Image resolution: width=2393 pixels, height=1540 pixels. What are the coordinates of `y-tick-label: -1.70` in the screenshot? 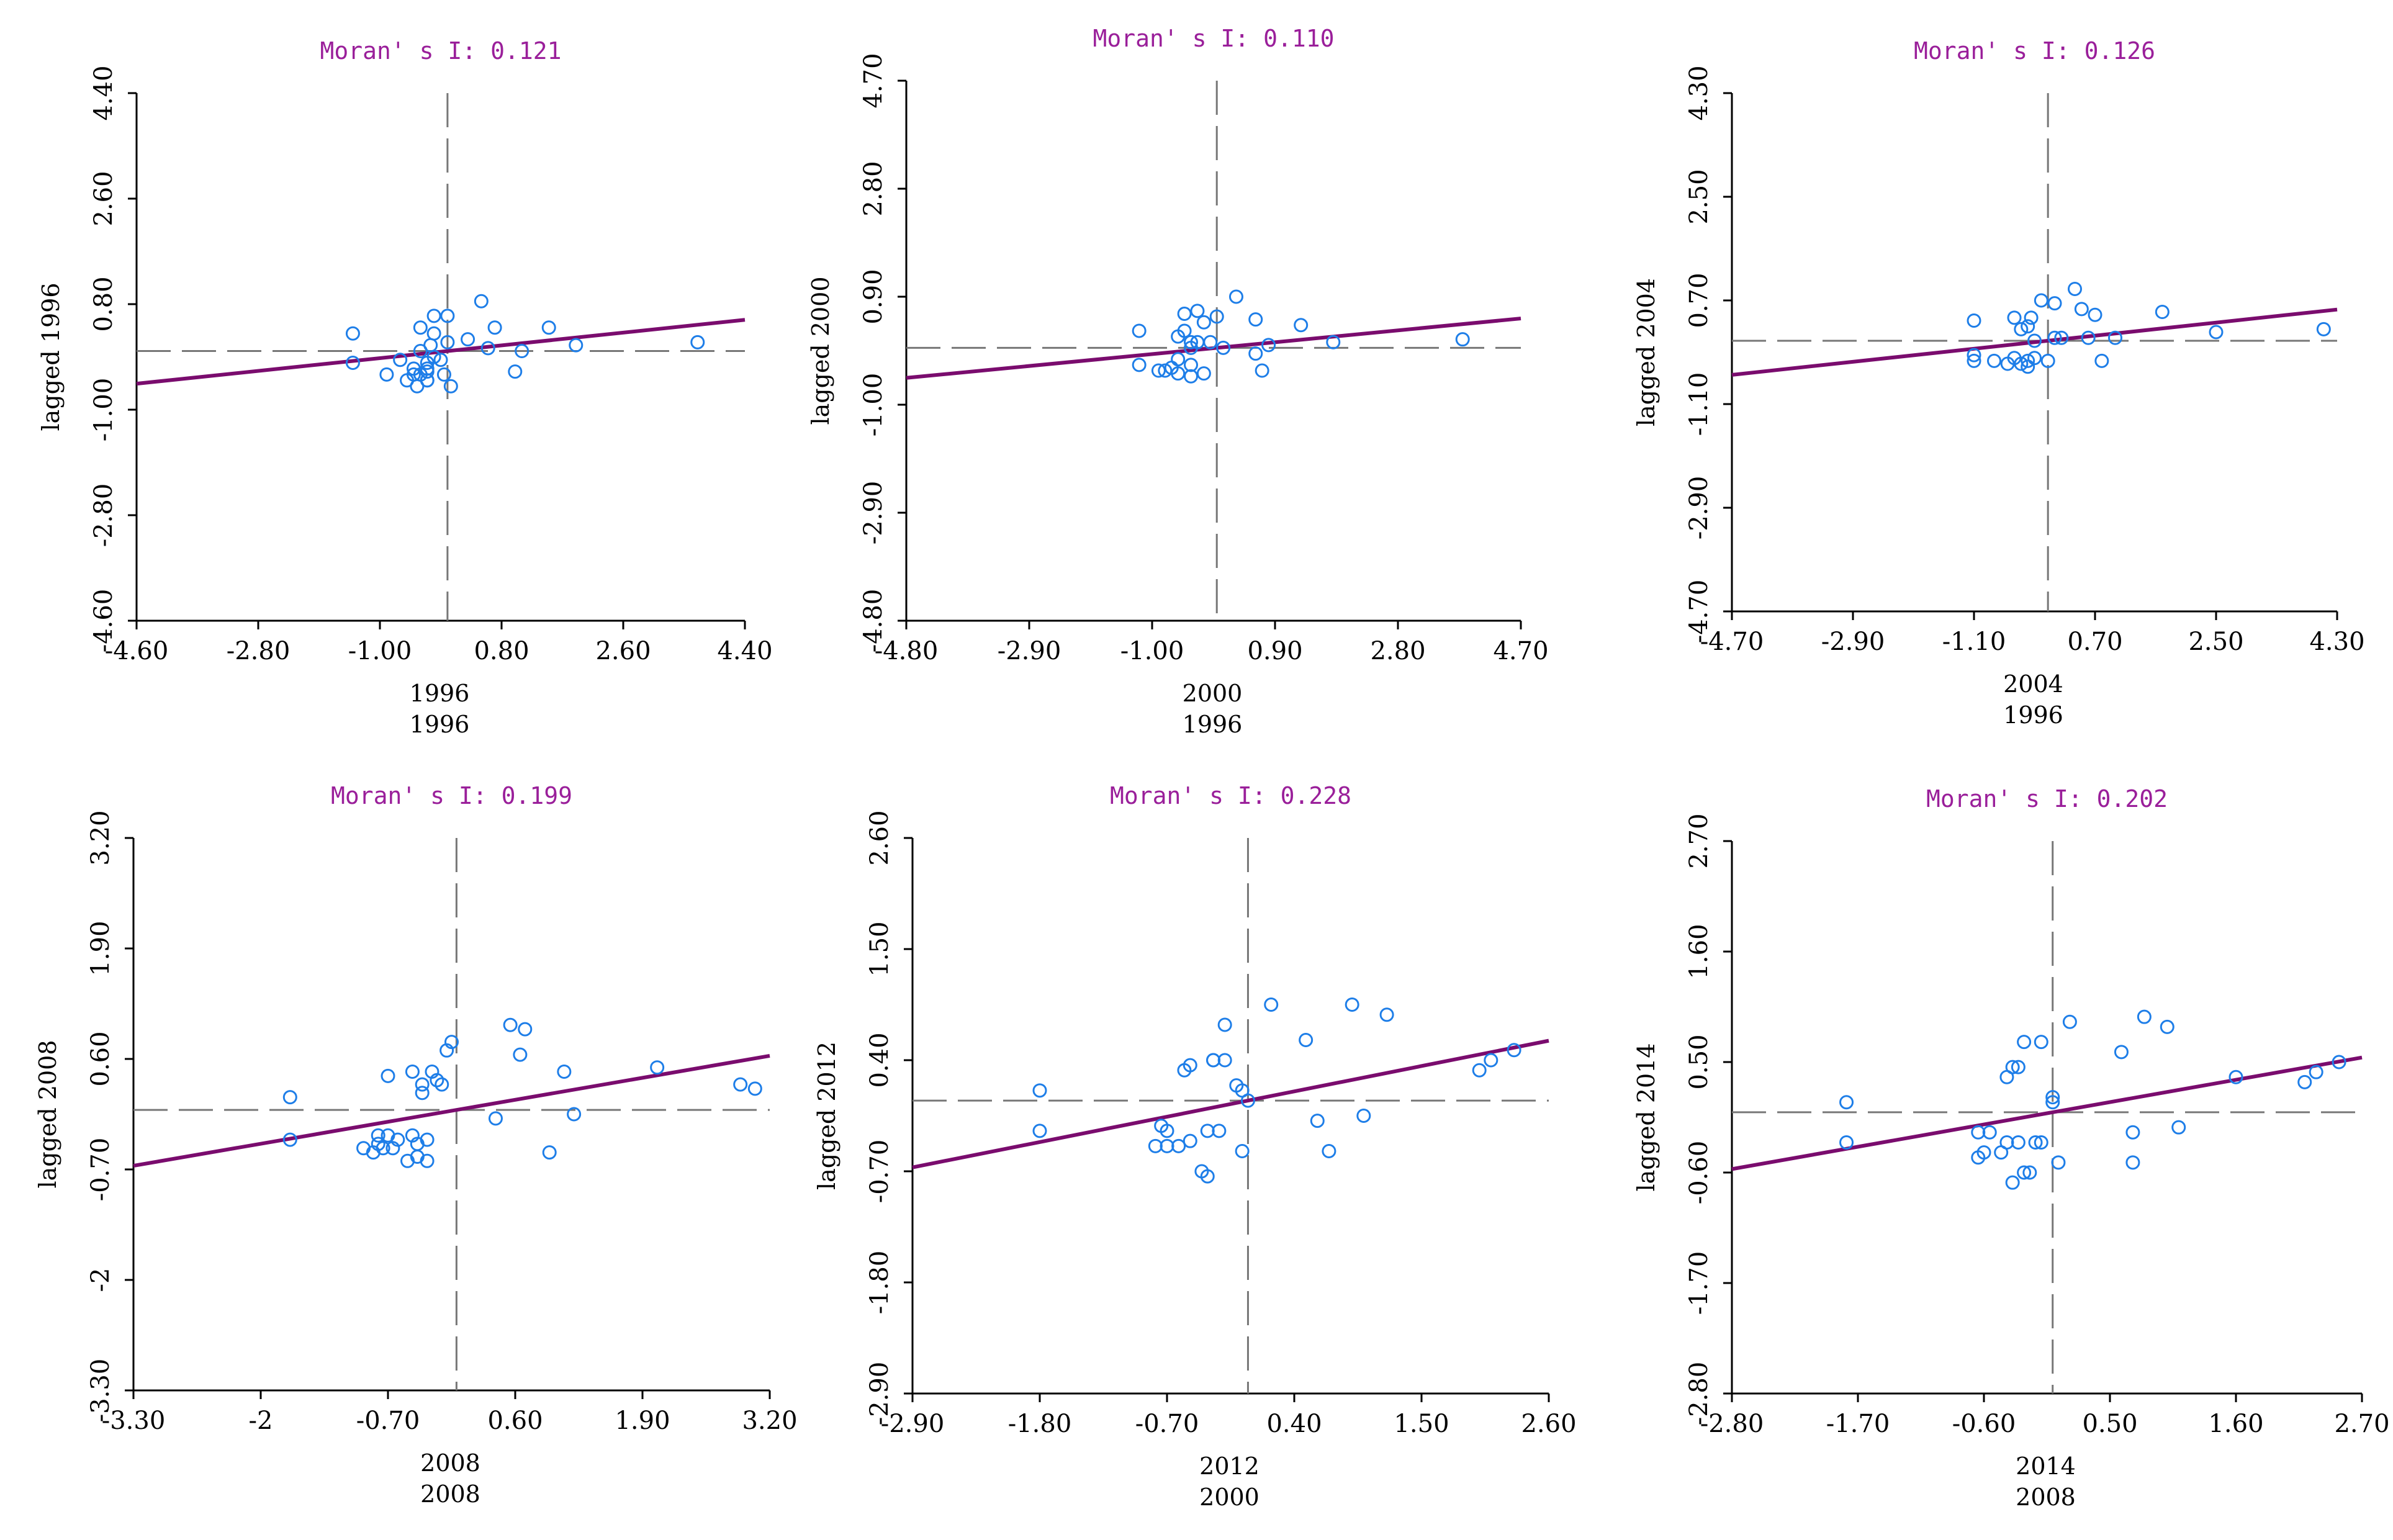 It's located at (1699, 1283).